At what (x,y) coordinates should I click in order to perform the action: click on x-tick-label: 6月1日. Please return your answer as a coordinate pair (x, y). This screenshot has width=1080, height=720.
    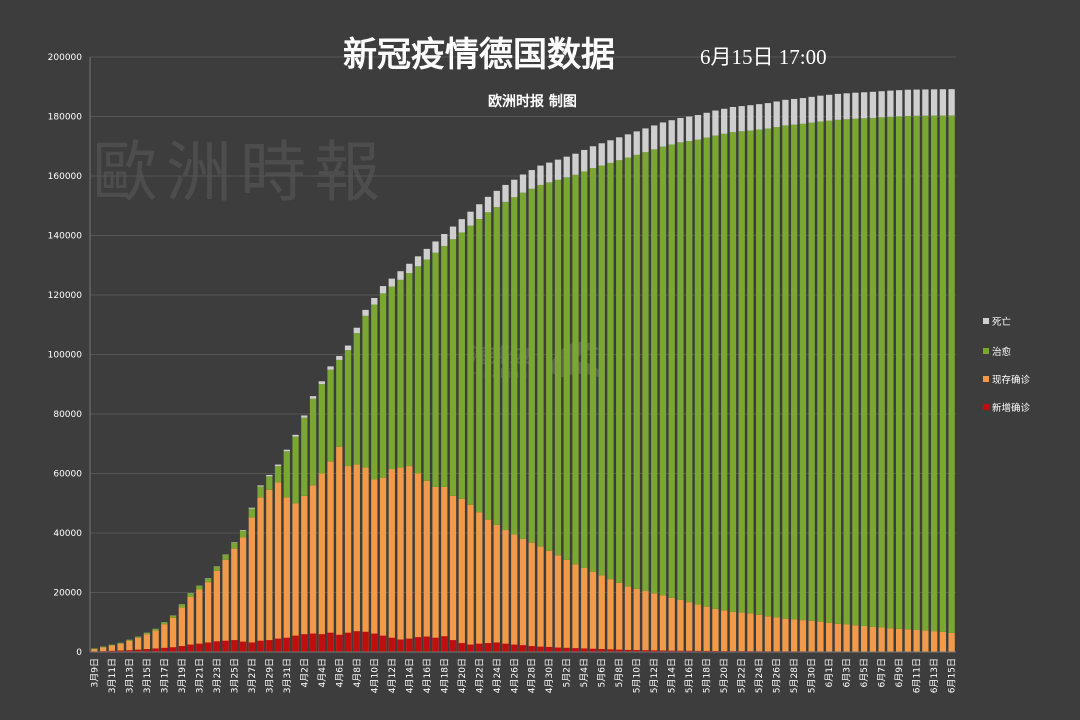
    Looking at the image, I should click on (829, 672).